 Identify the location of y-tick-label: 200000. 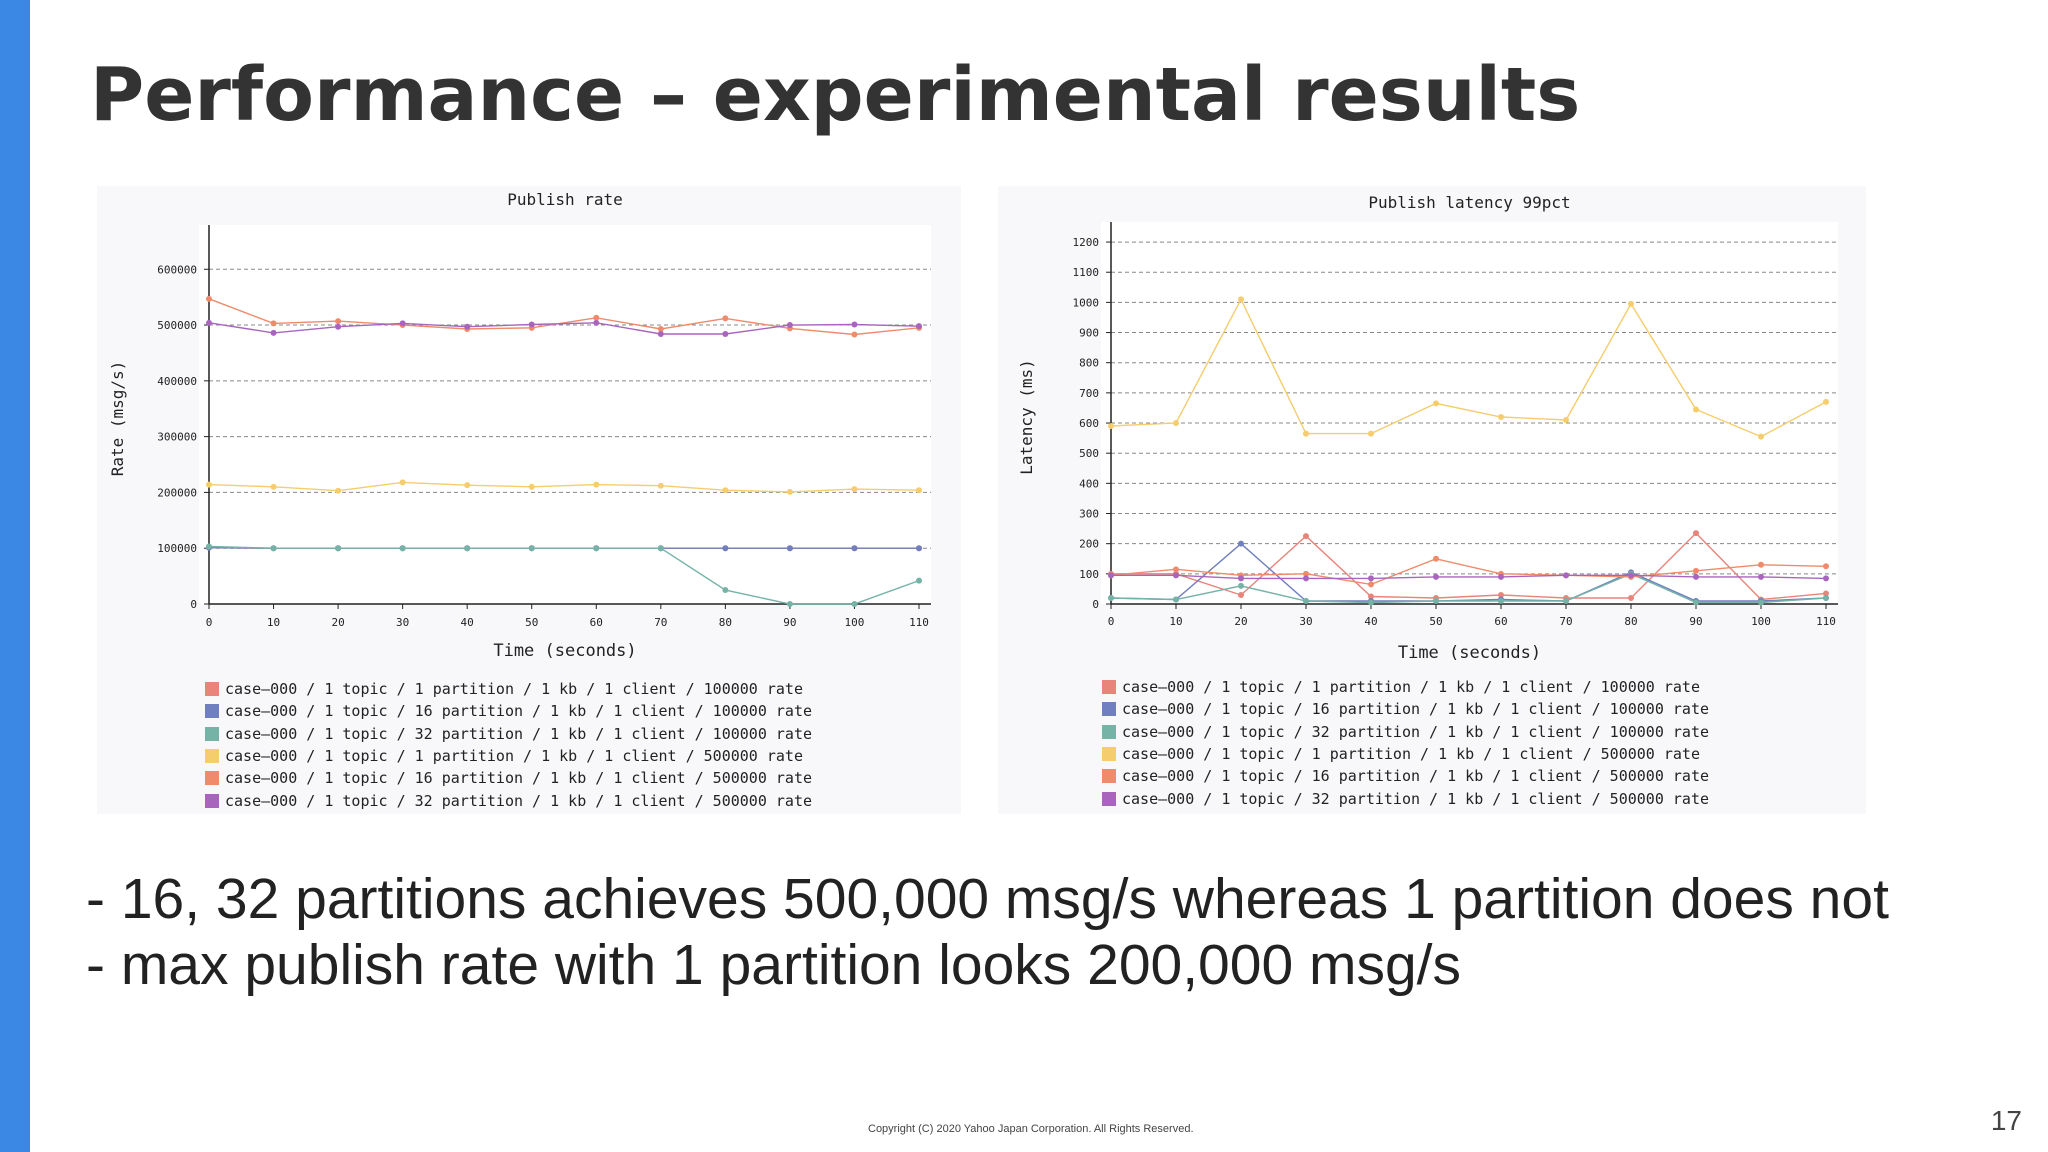
(177, 492).